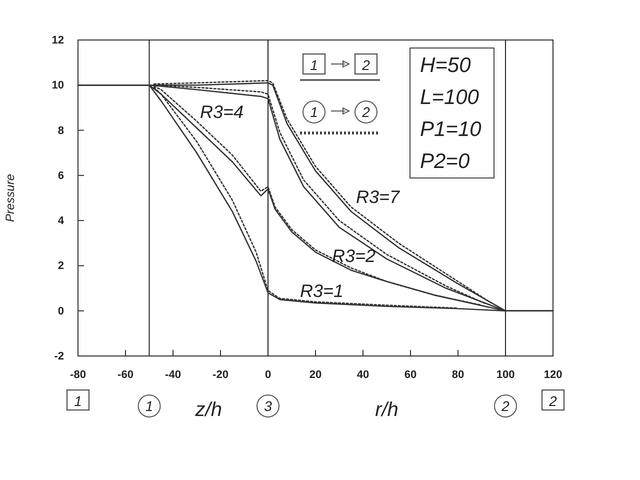 The image size is (640, 480). I want to click on annotation: P1=10, so click(451, 129).